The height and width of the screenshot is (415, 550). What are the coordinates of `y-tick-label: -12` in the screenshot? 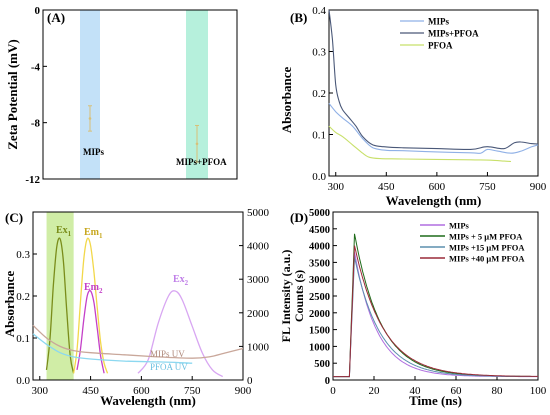 It's located at (32, 180).